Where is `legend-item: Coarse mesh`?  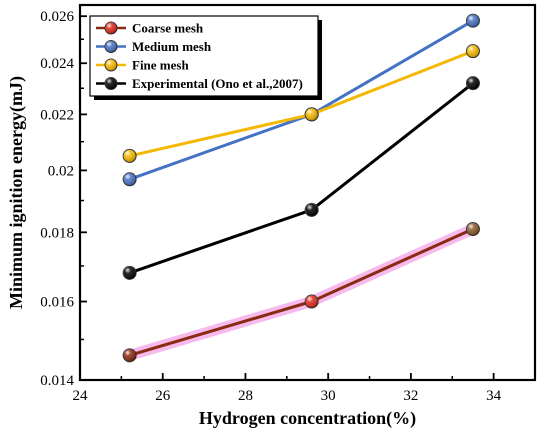
legend-item: Coarse mesh is located at coordinates (150, 28).